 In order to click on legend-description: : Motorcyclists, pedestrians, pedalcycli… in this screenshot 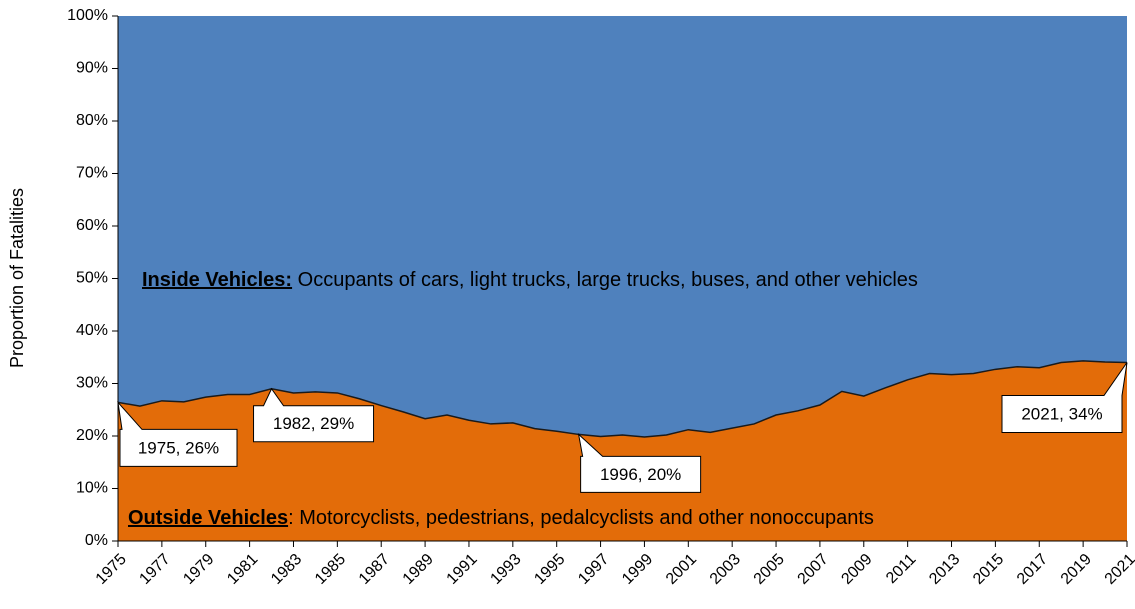, I will do `click(581, 518)`.